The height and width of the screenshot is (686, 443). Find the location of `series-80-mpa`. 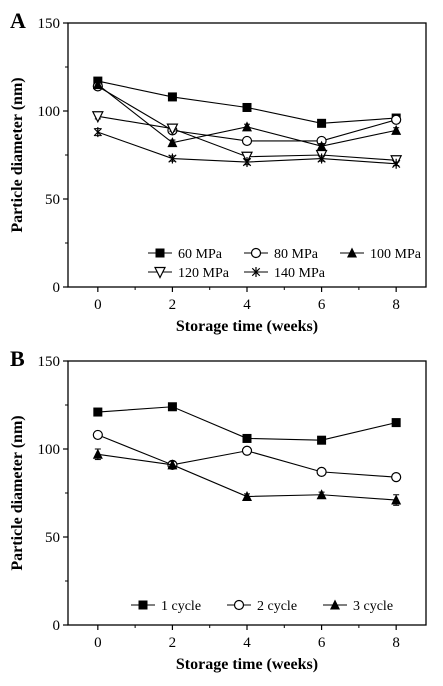

series-80-mpa is located at coordinates (247, 114).